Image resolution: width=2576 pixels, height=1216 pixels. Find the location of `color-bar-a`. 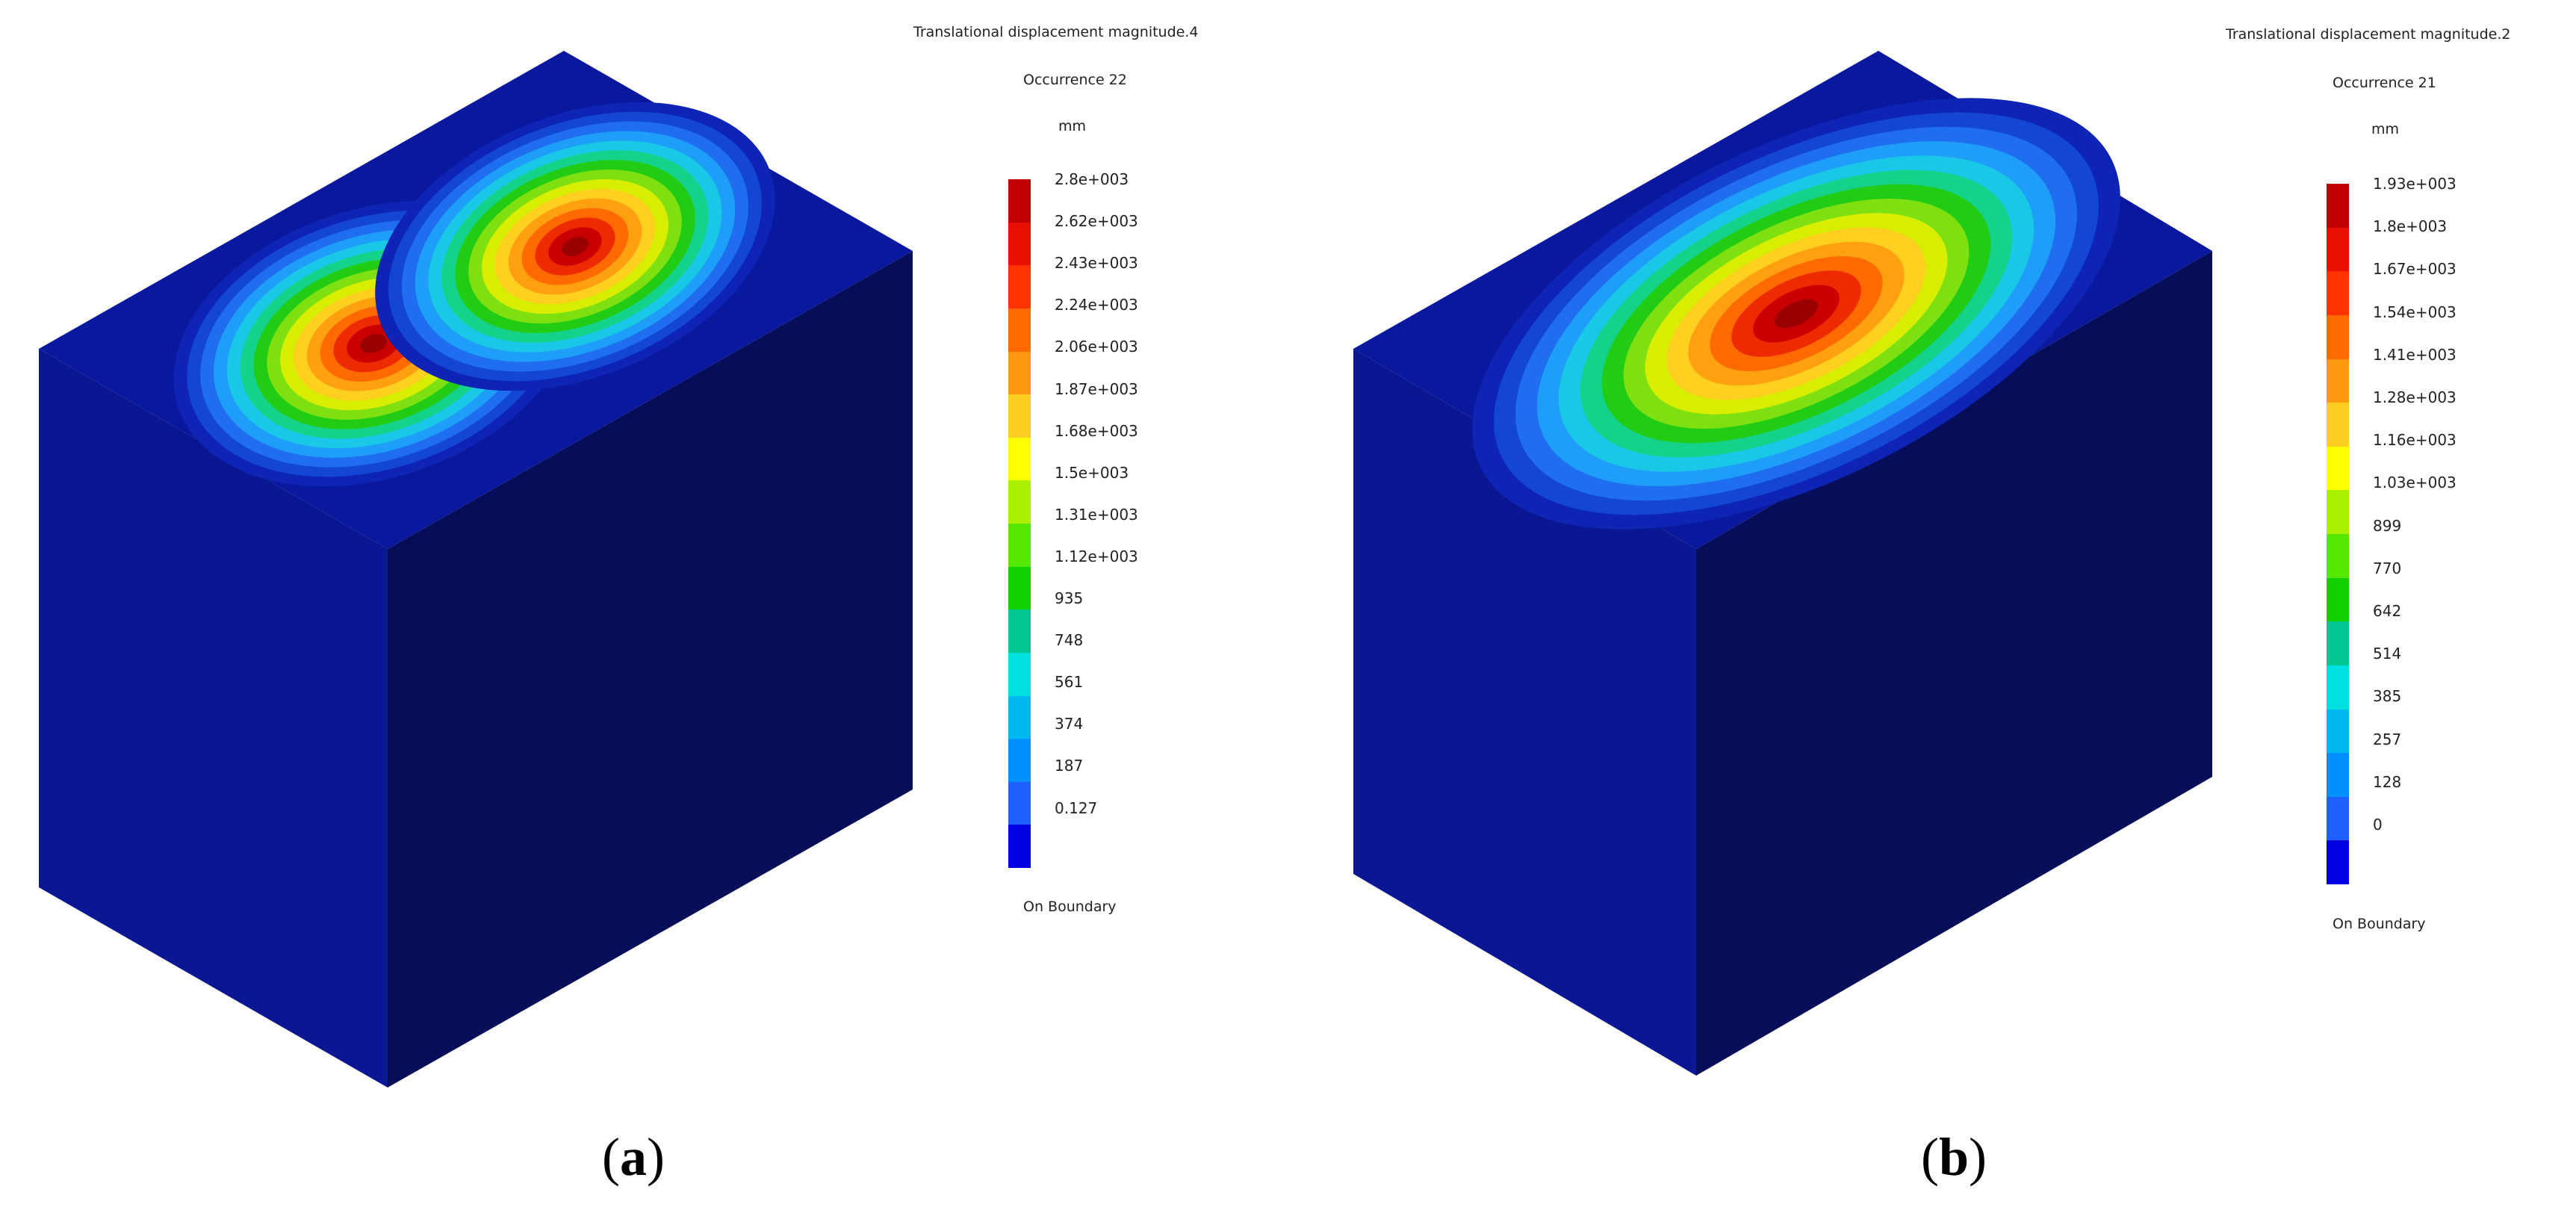

color-bar-a is located at coordinates (1020, 523).